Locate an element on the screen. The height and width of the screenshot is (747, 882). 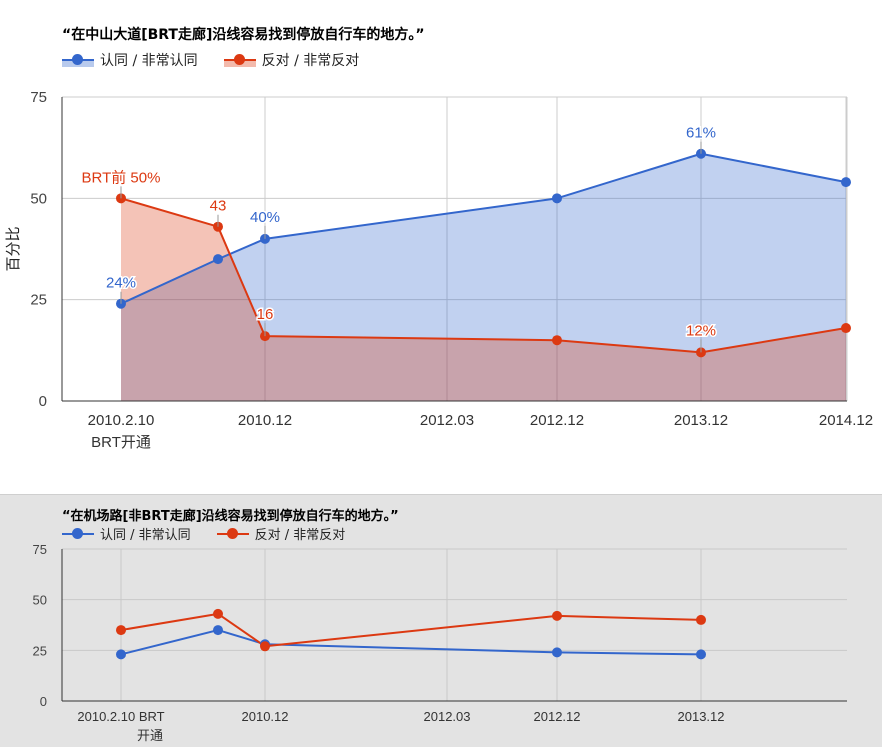
x-tick-sublabel: 开通 is located at coordinates (150, 735).